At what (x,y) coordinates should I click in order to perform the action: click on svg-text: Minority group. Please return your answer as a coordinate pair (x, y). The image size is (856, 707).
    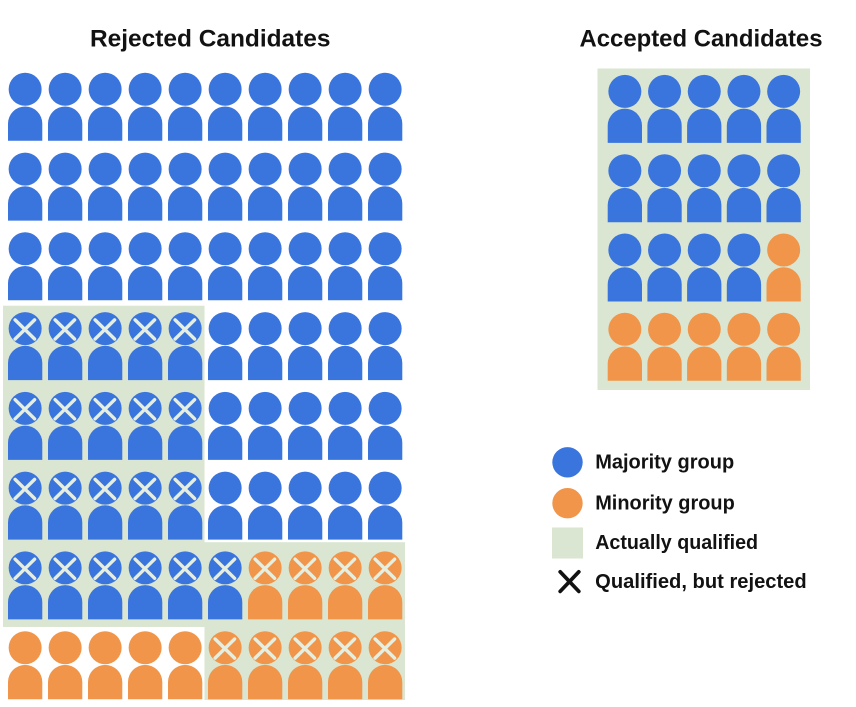
    Looking at the image, I should click on (665, 503).